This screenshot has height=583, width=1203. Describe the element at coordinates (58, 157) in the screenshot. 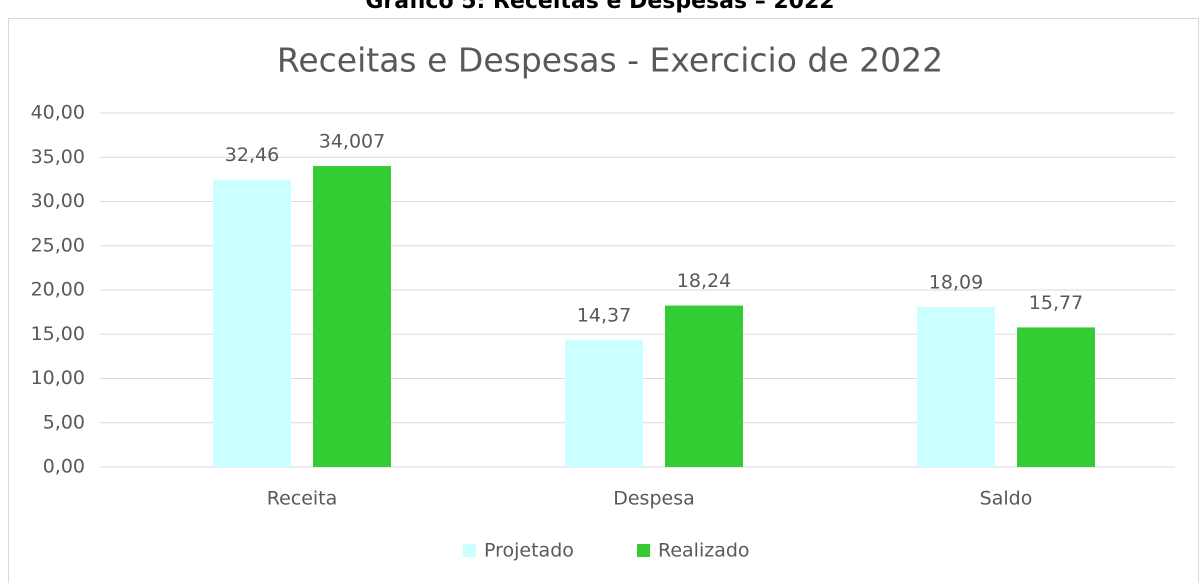

I see `y-tick-label: 35,00` at that location.